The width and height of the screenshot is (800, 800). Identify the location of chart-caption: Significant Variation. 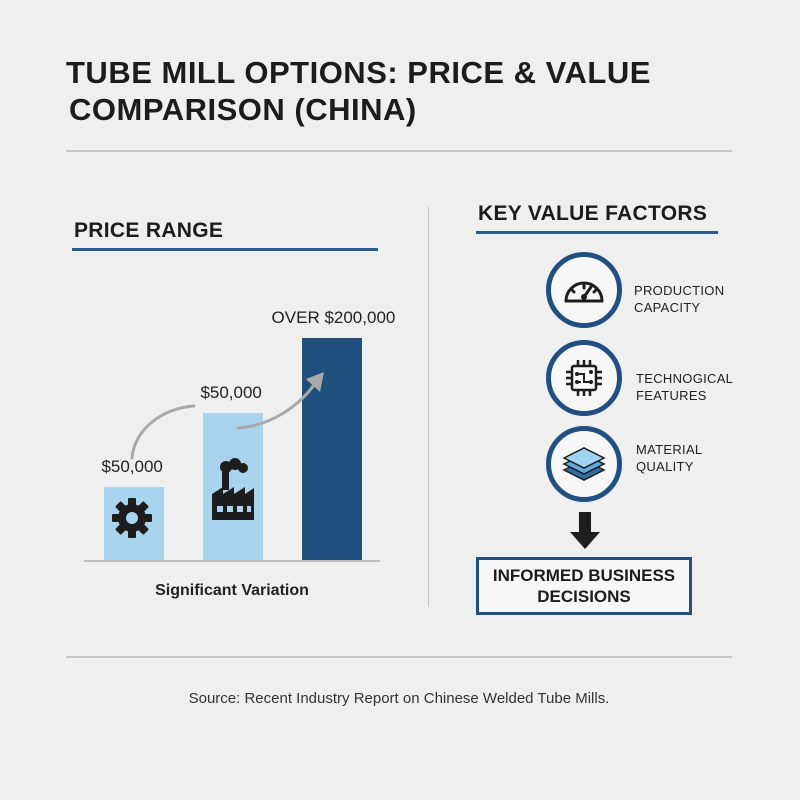
(232, 590).